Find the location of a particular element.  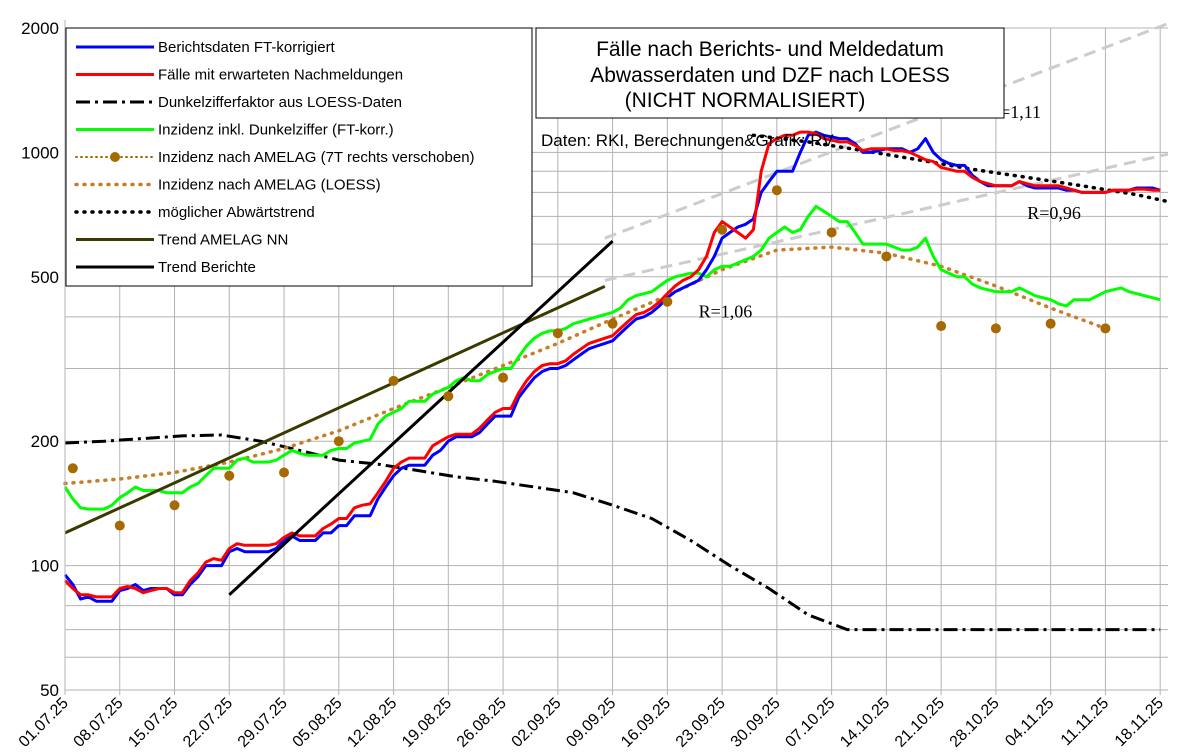

legend-label: Inzidenz nach AMELAG (LOESS) is located at coordinates (269, 185).